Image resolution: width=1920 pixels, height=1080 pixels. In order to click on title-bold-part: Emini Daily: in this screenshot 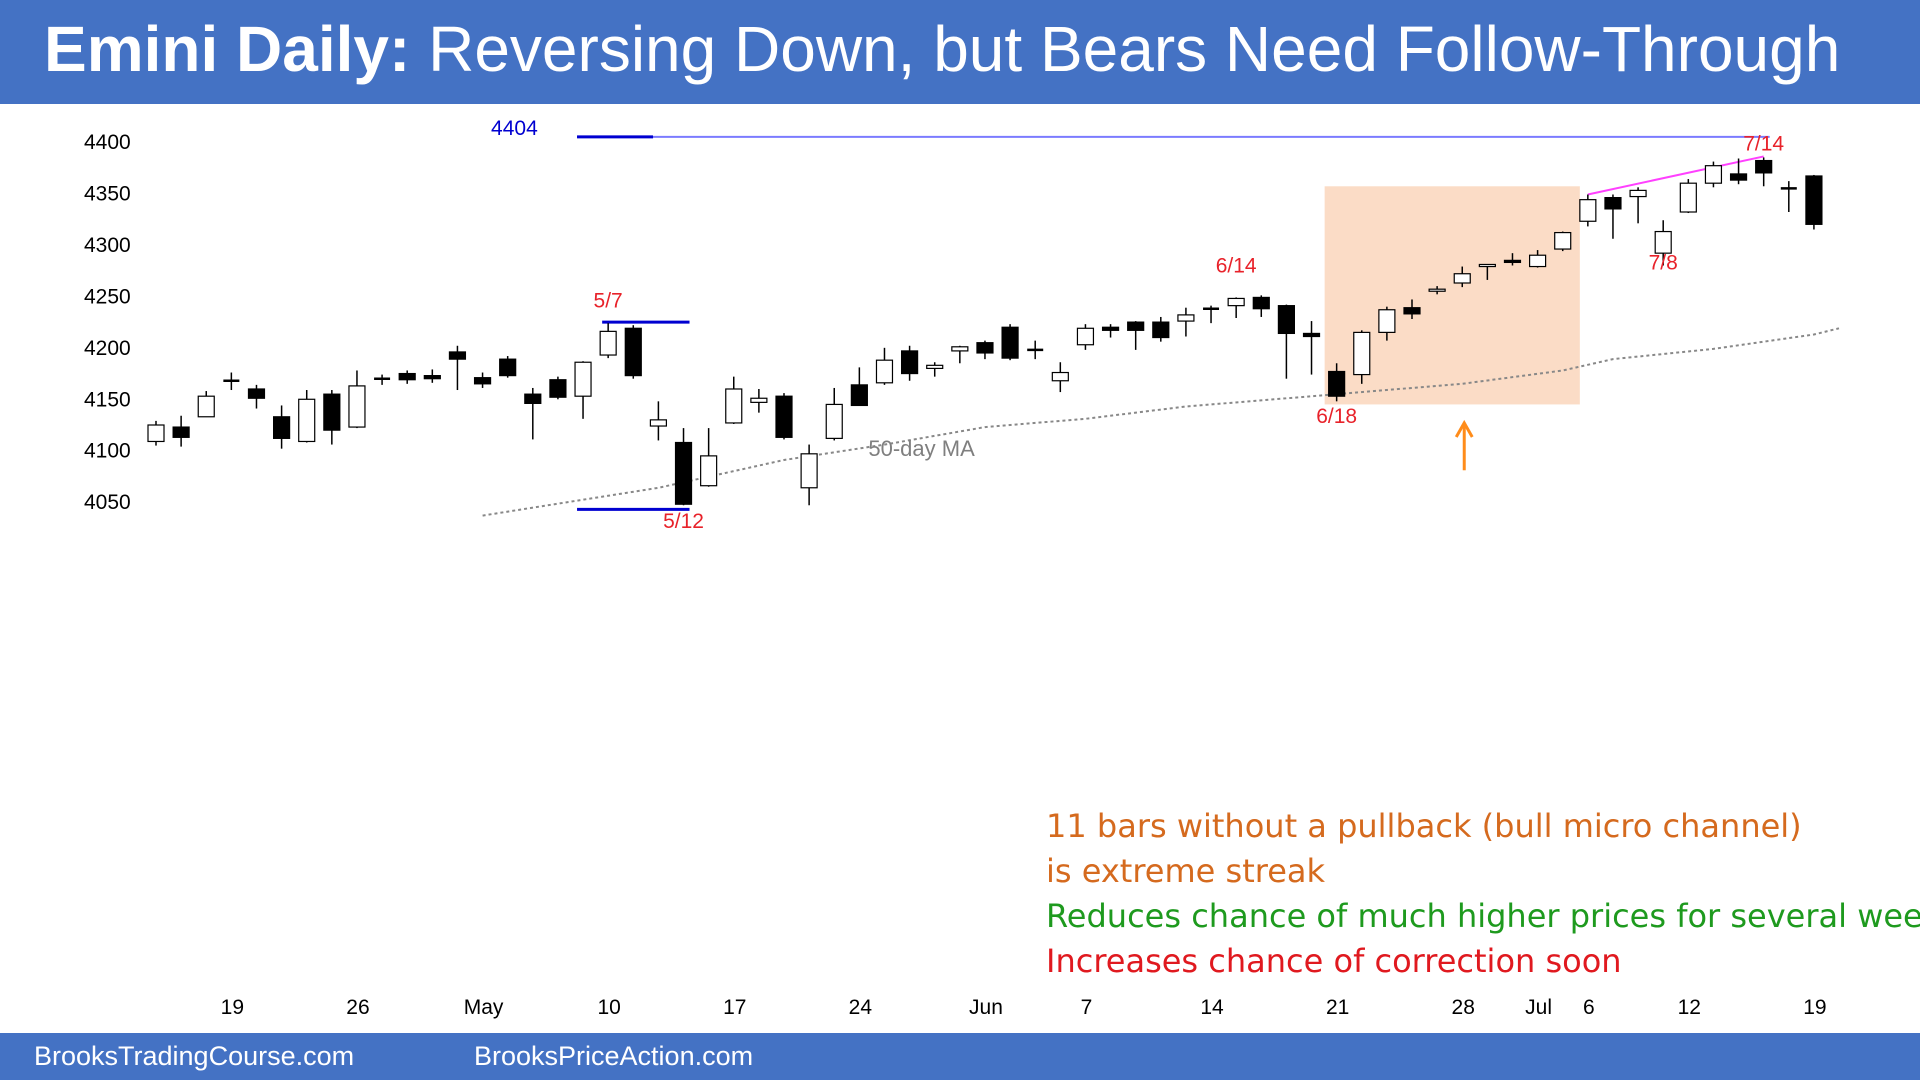, I will do `click(227, 49)`.